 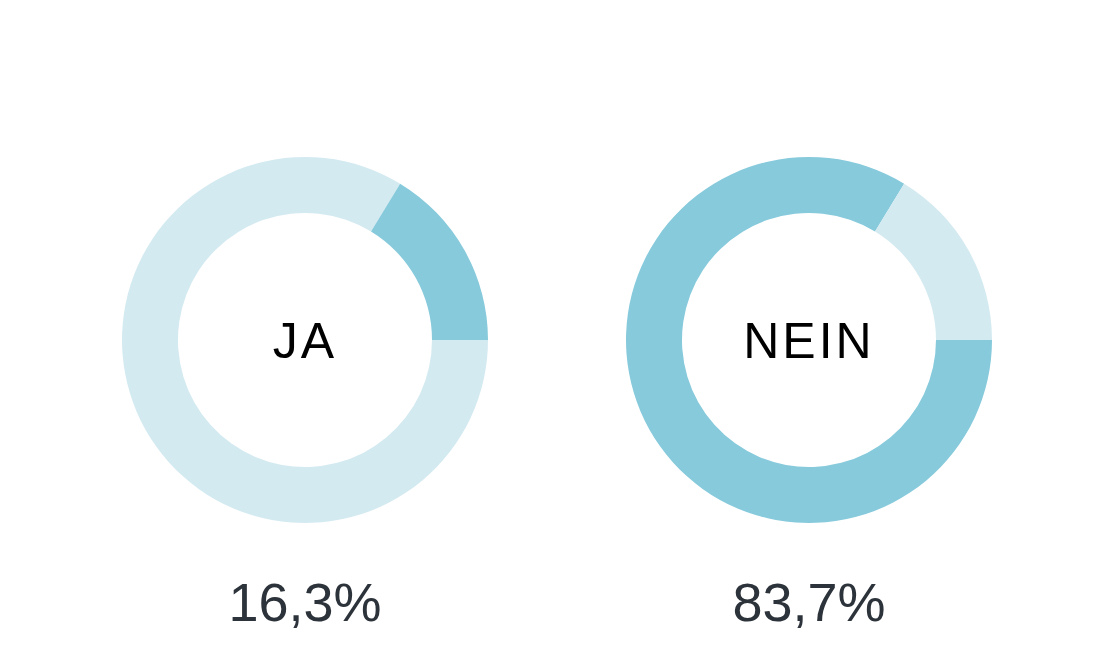 I want to click on text: JA, so click(x=305, y=341).